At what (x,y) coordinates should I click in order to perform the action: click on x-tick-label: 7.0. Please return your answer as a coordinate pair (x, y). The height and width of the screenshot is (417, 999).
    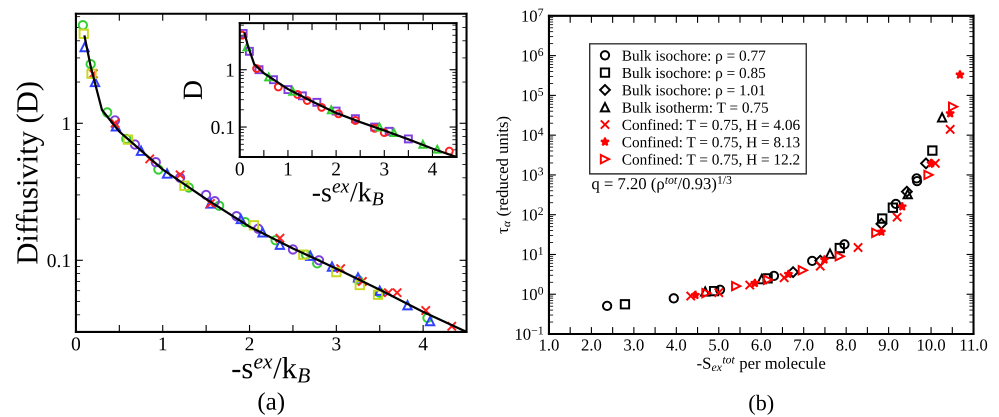
    Looking at the image, I should click on (804, 345).